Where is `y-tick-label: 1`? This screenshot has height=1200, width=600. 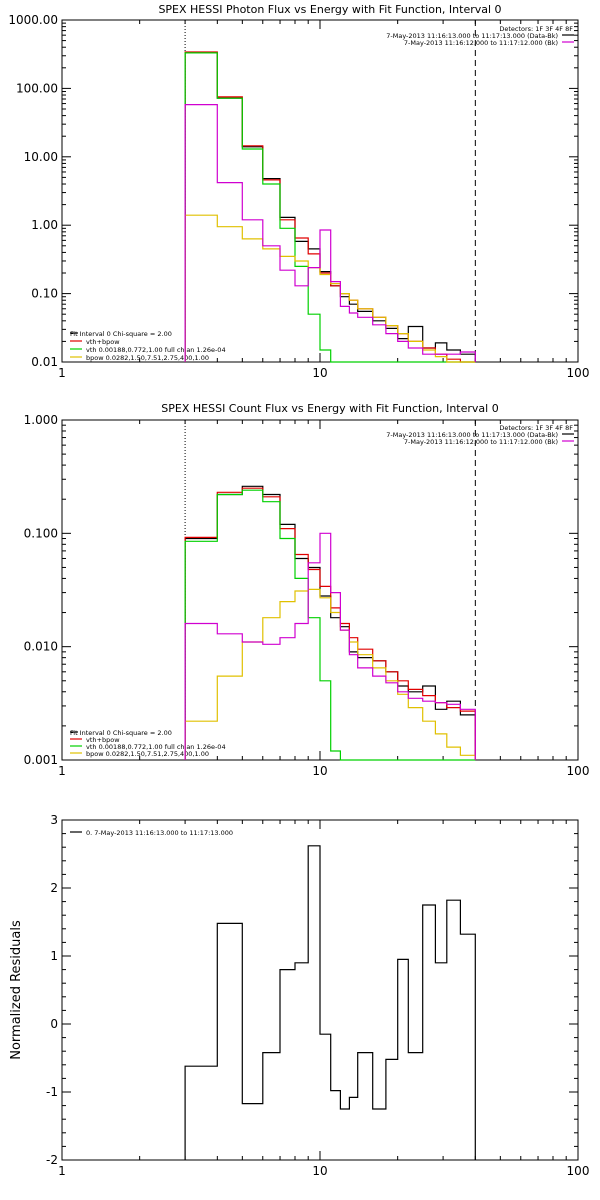 y-tick-label: 1 is located at coordinates (54, 956).